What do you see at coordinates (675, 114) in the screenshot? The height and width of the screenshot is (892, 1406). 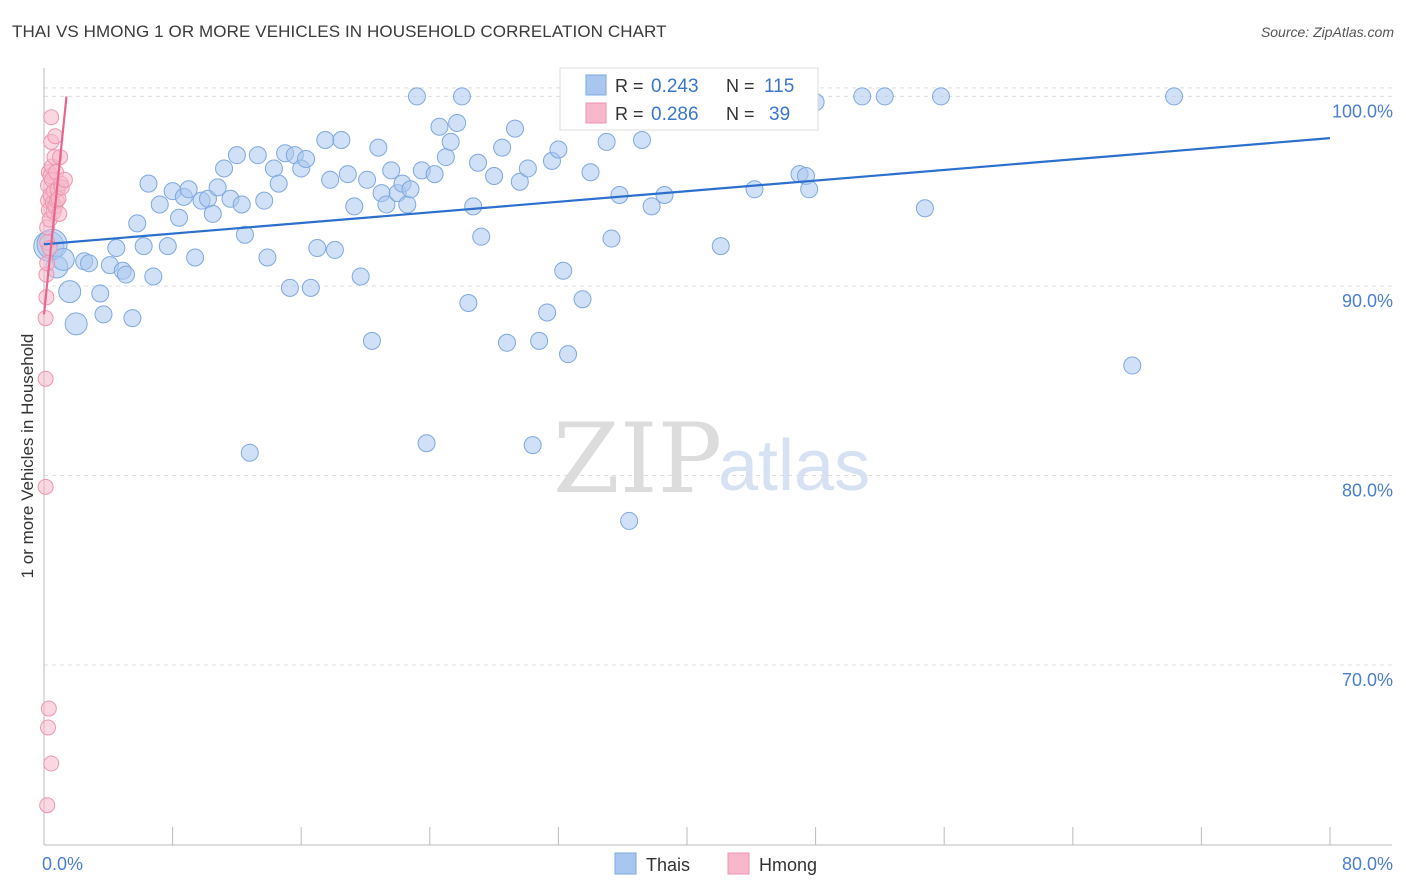 I see `hmong-r-value: 0.286` at bounding box center [675, 114].